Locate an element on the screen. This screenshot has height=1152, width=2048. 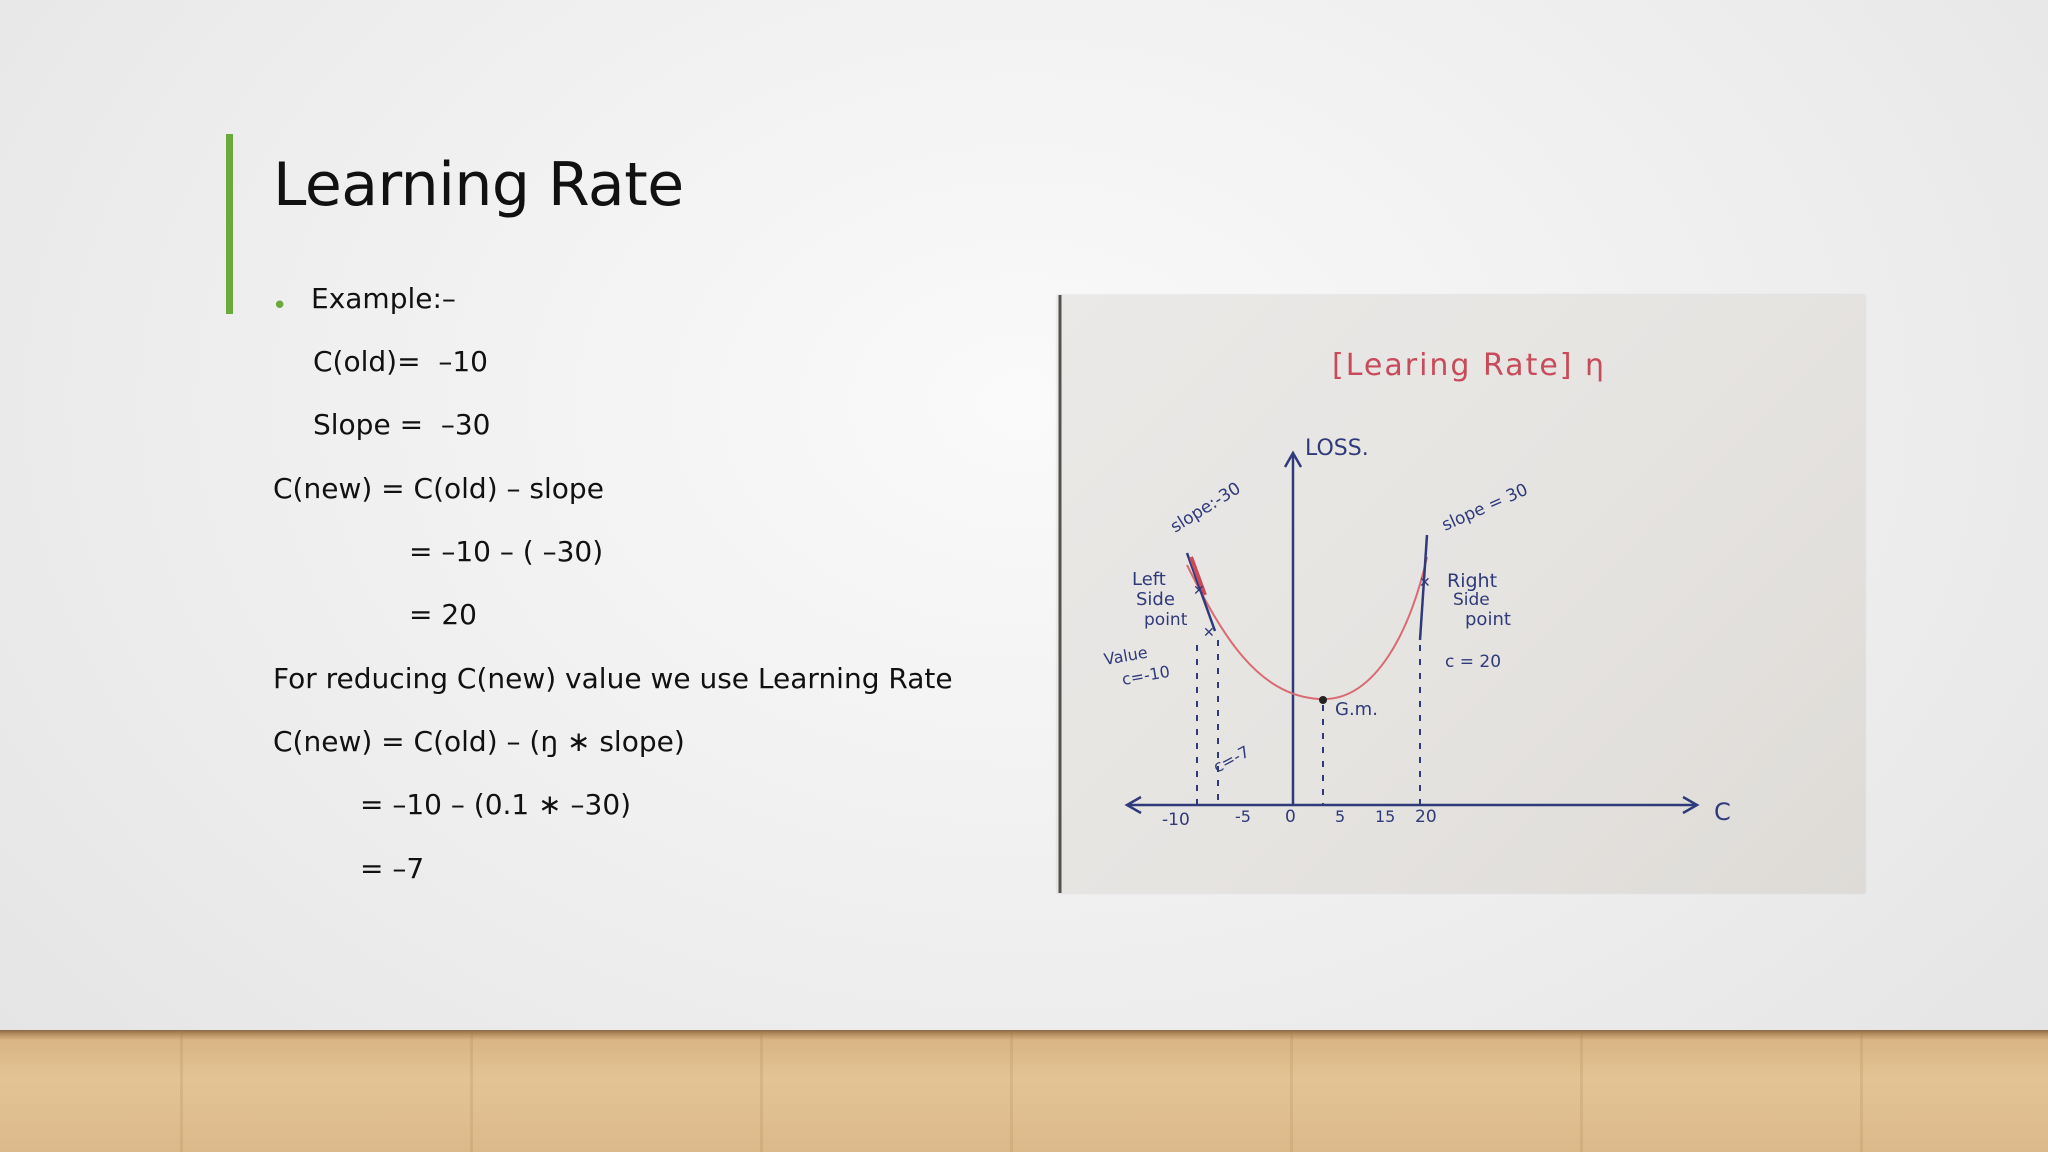
global-minimum-label: G.m. is located at coordinates (1356, 709).